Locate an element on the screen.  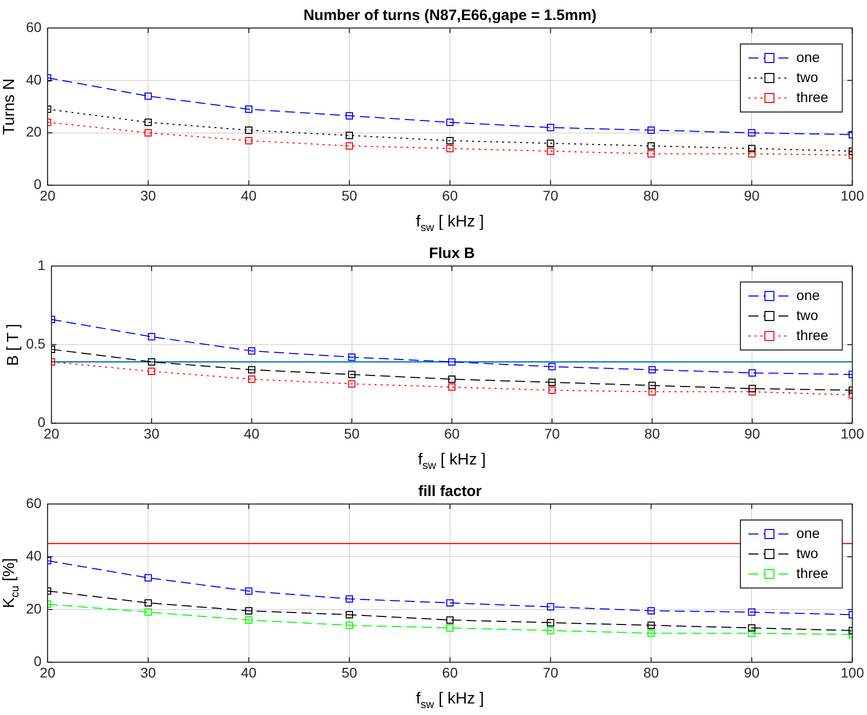
y-axis-title: Turns N is located at coordinates (9, 106).